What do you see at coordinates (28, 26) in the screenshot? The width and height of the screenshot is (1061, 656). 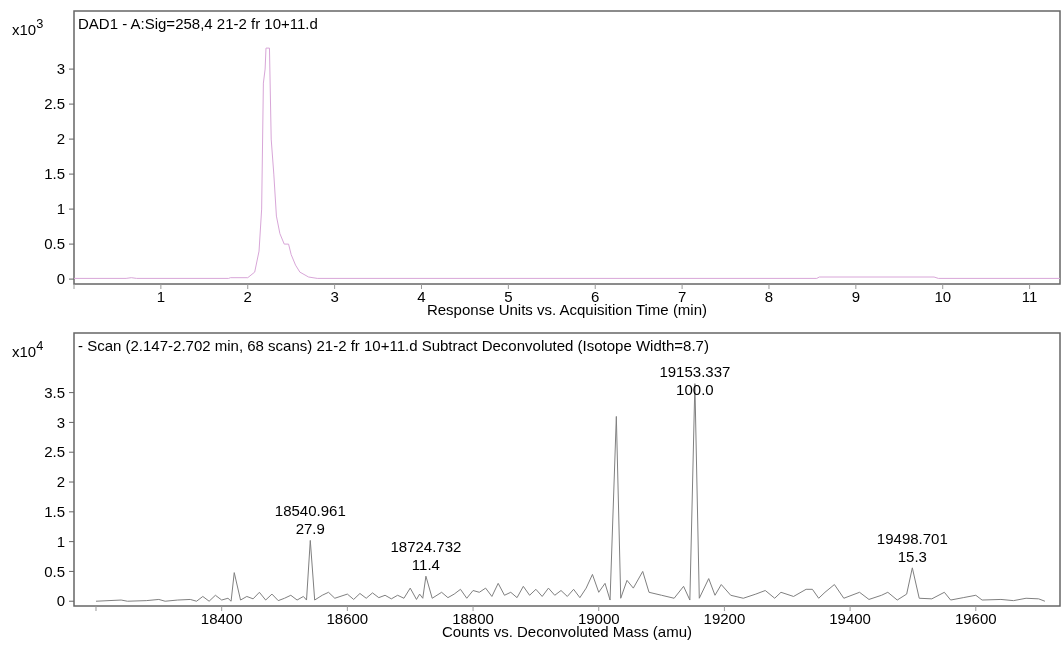 I see `y-axis-title: x10$^{3}$` at bounding box center [28, 26].